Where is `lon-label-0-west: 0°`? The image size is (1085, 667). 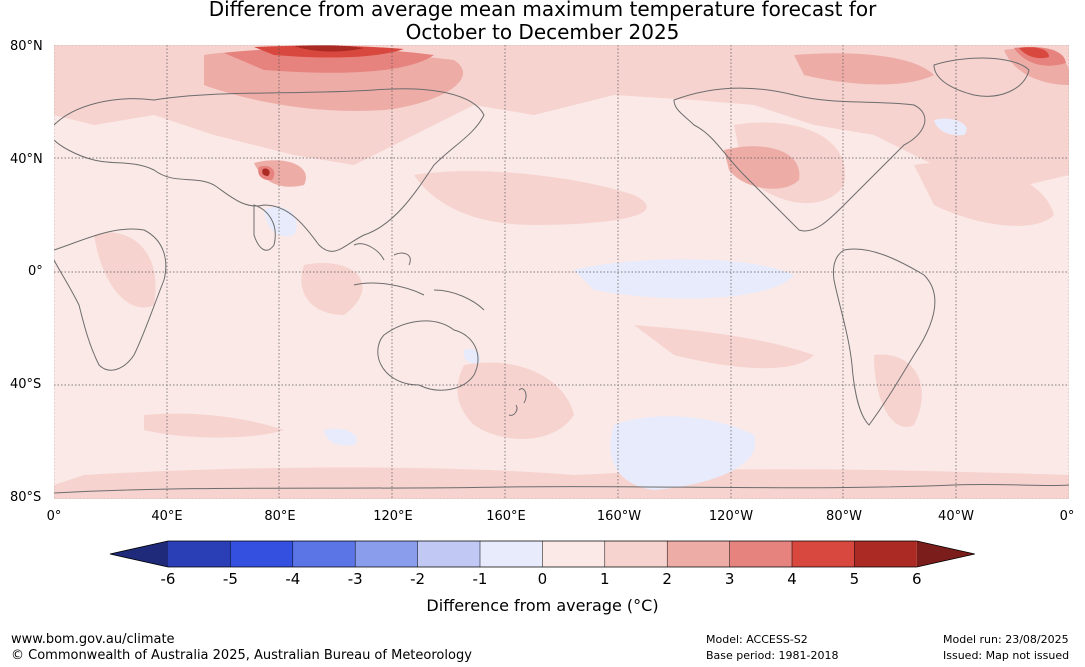 lon-label-0-west: 0° is located at coordinates (54, 516).